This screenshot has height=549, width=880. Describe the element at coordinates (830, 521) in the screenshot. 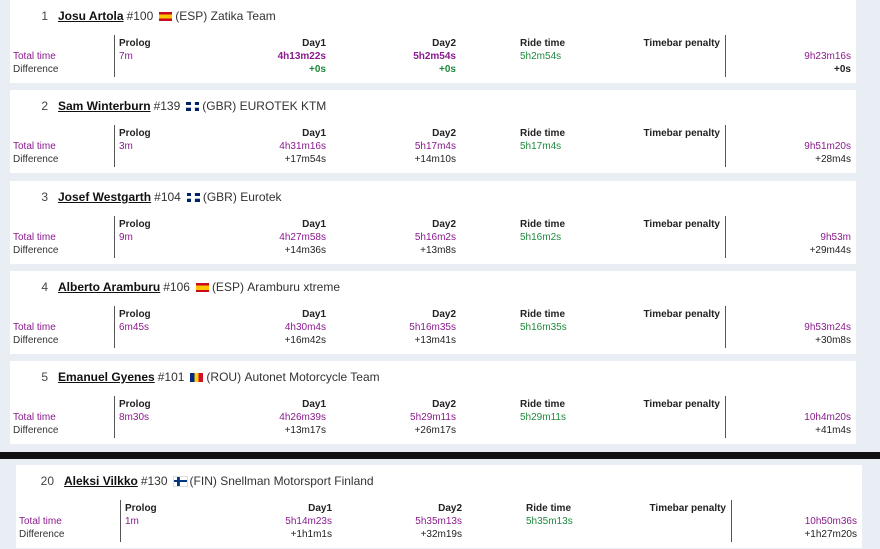

I see `total-time: 10h50m36s` at that location.